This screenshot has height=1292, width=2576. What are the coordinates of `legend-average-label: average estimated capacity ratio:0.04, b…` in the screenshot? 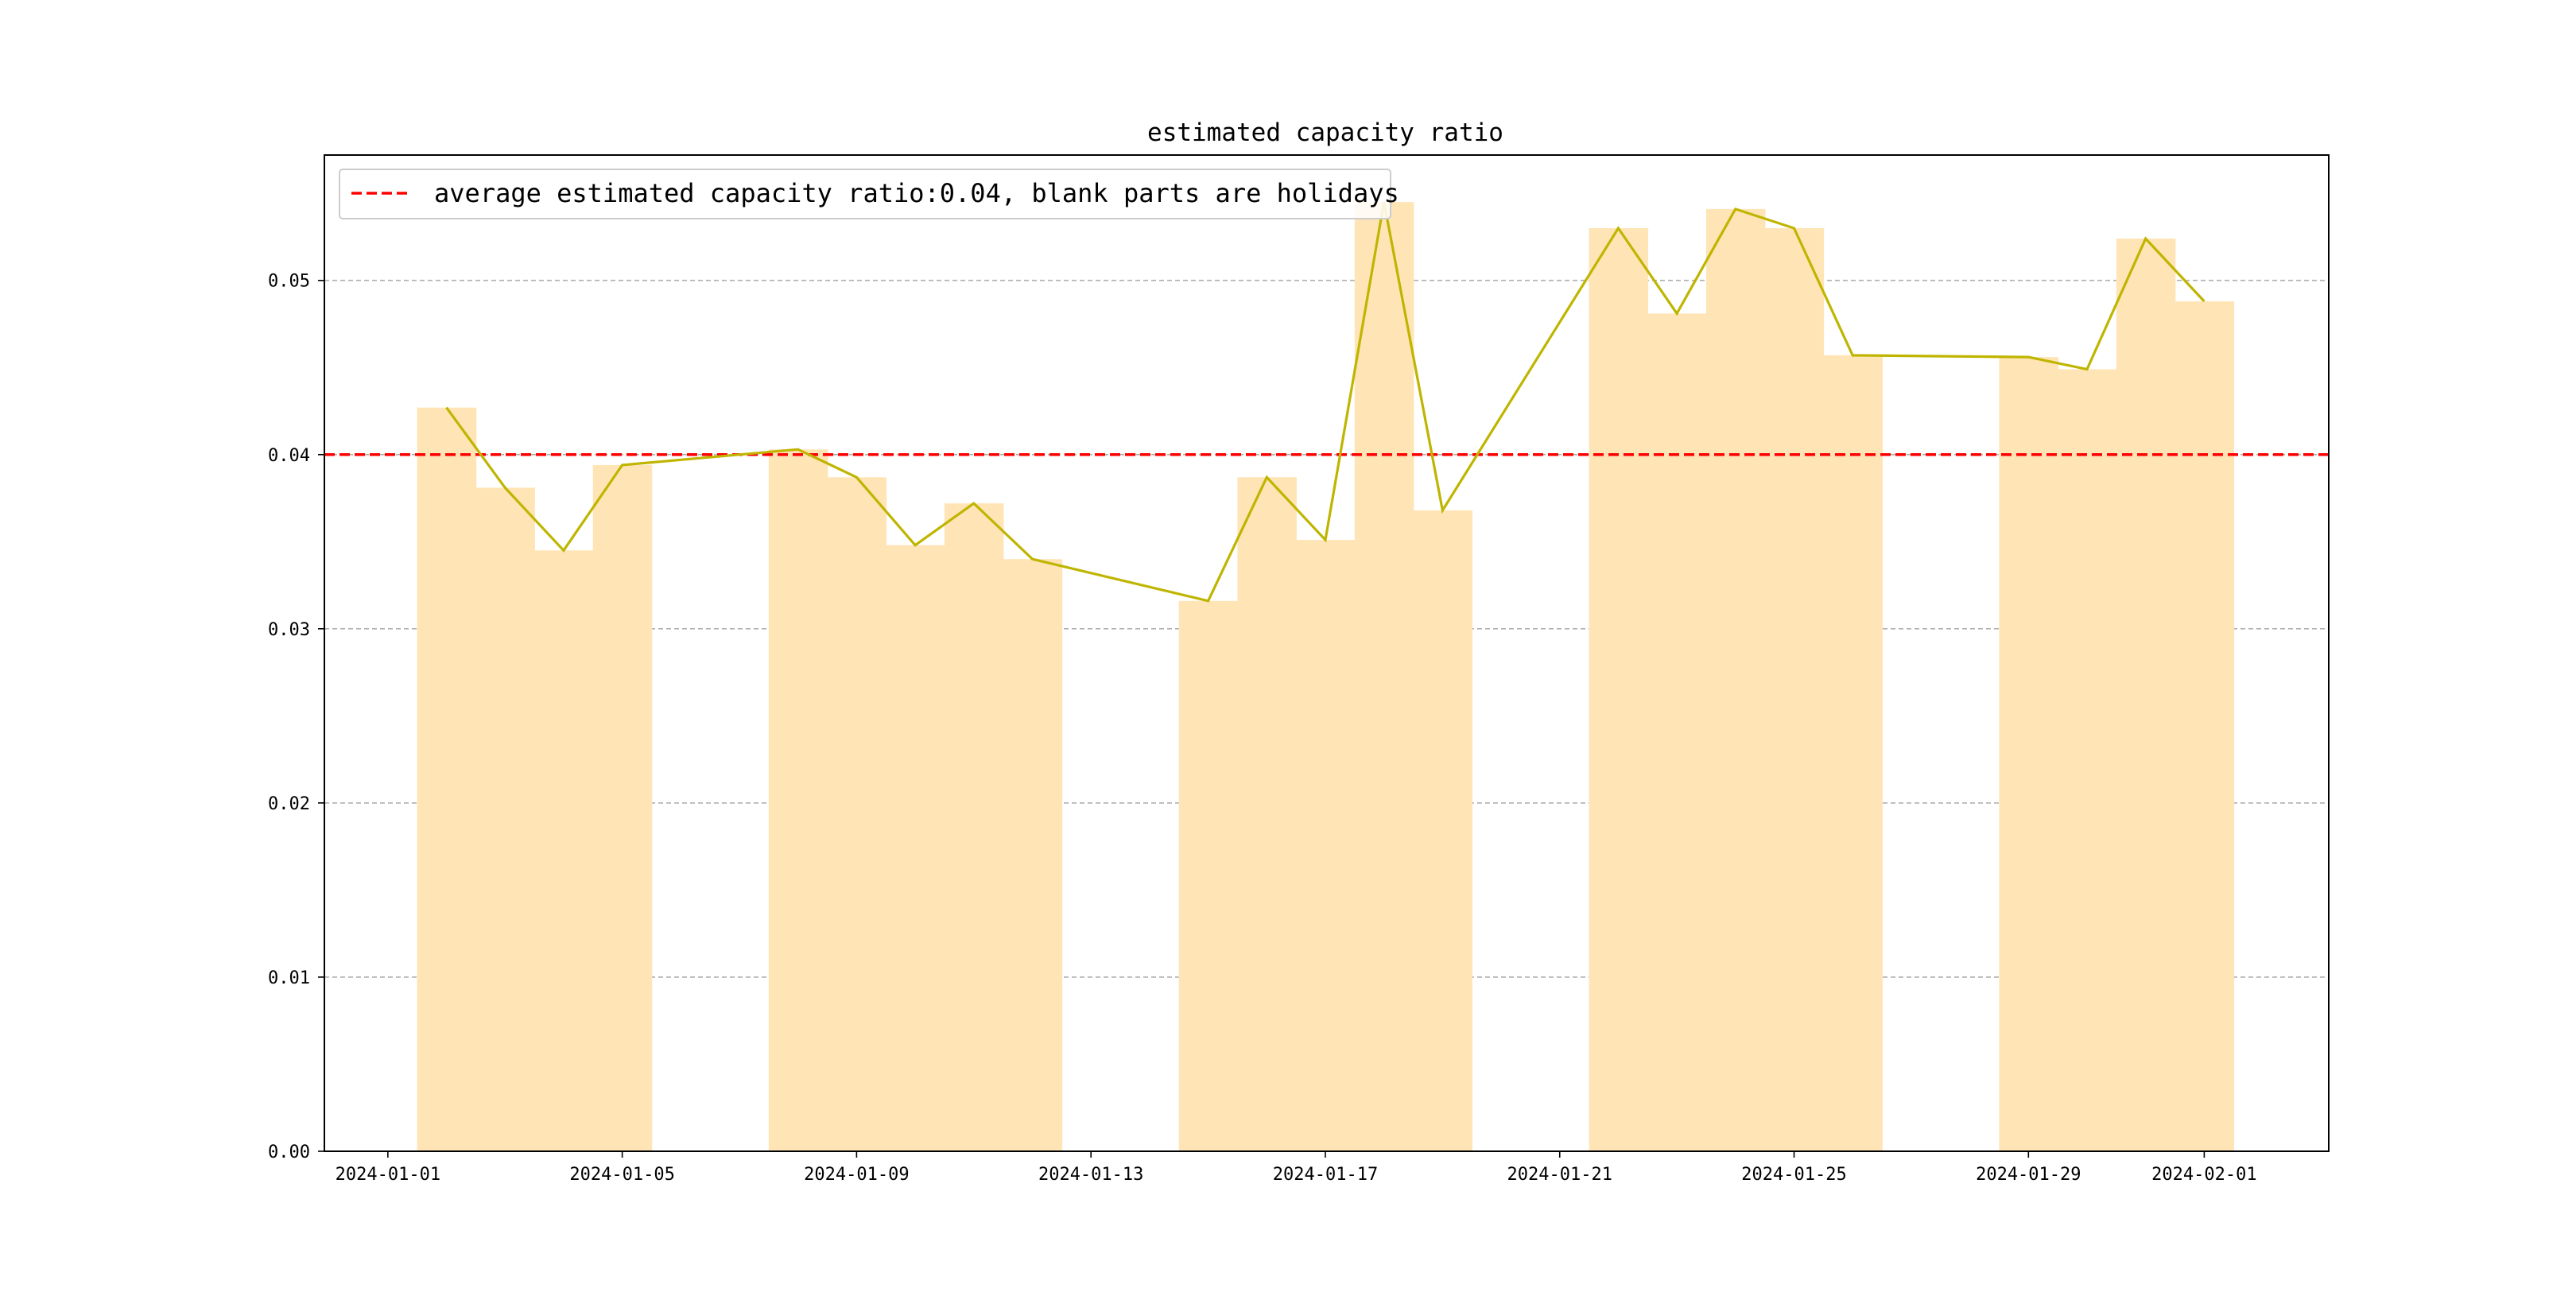 It's located at (917, 193).